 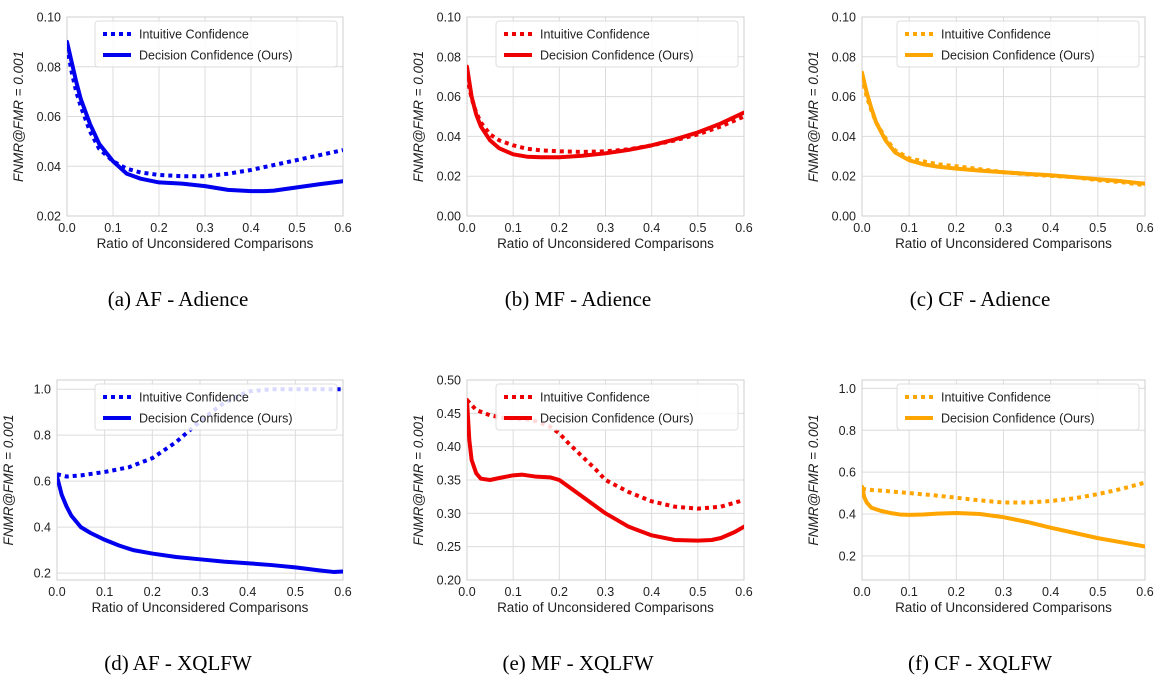 What do you see at coordinates (980, 299) in the screenshot?
I see `subfigure-caption: (c) CF - Adience` at bounding box center [980, 299].